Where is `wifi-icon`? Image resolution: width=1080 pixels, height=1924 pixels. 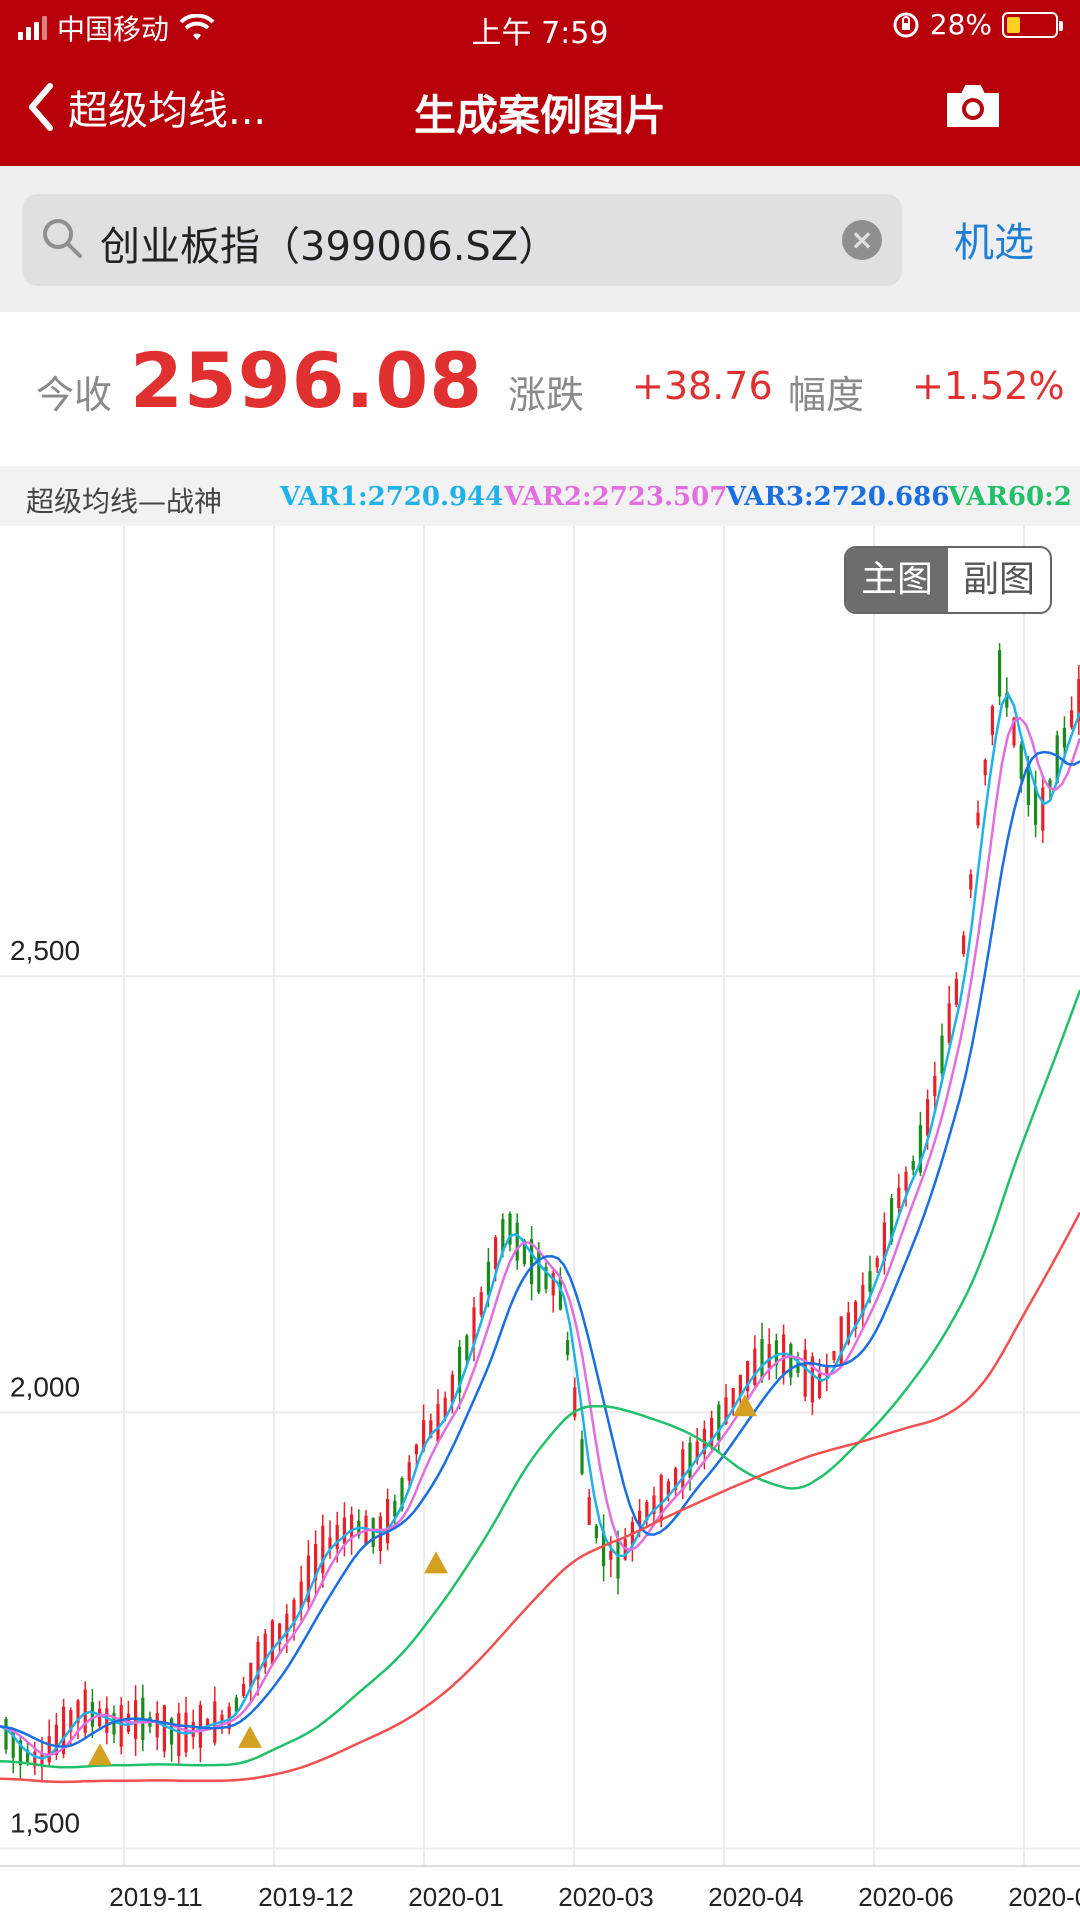 wifi-icon is located at coordinates (197, 27).